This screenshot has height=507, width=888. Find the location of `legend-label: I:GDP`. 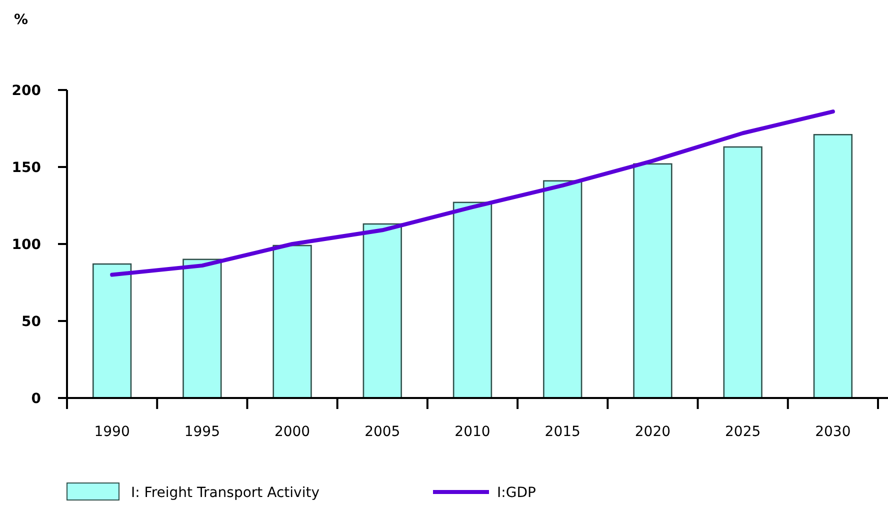

legend-label: I:GDP is located at coordinates (516, 492).